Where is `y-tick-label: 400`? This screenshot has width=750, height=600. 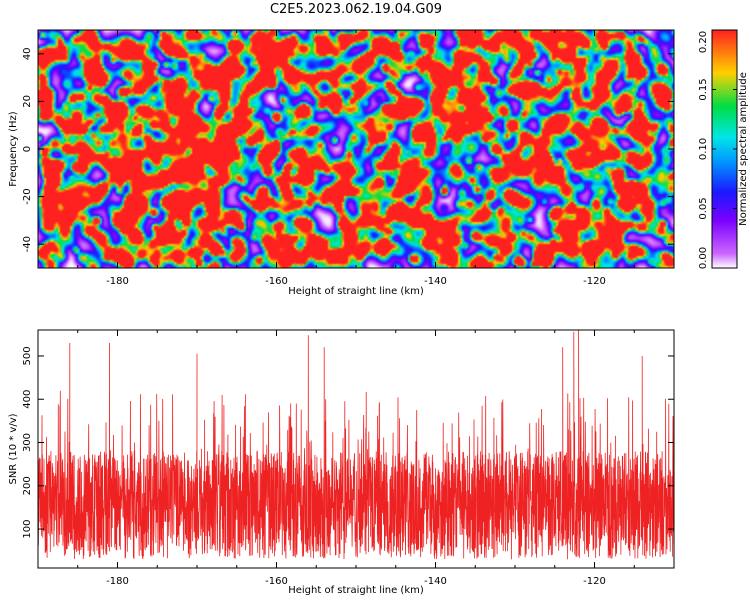
y-tick-label: 400 is located at coordinates (27, 399).